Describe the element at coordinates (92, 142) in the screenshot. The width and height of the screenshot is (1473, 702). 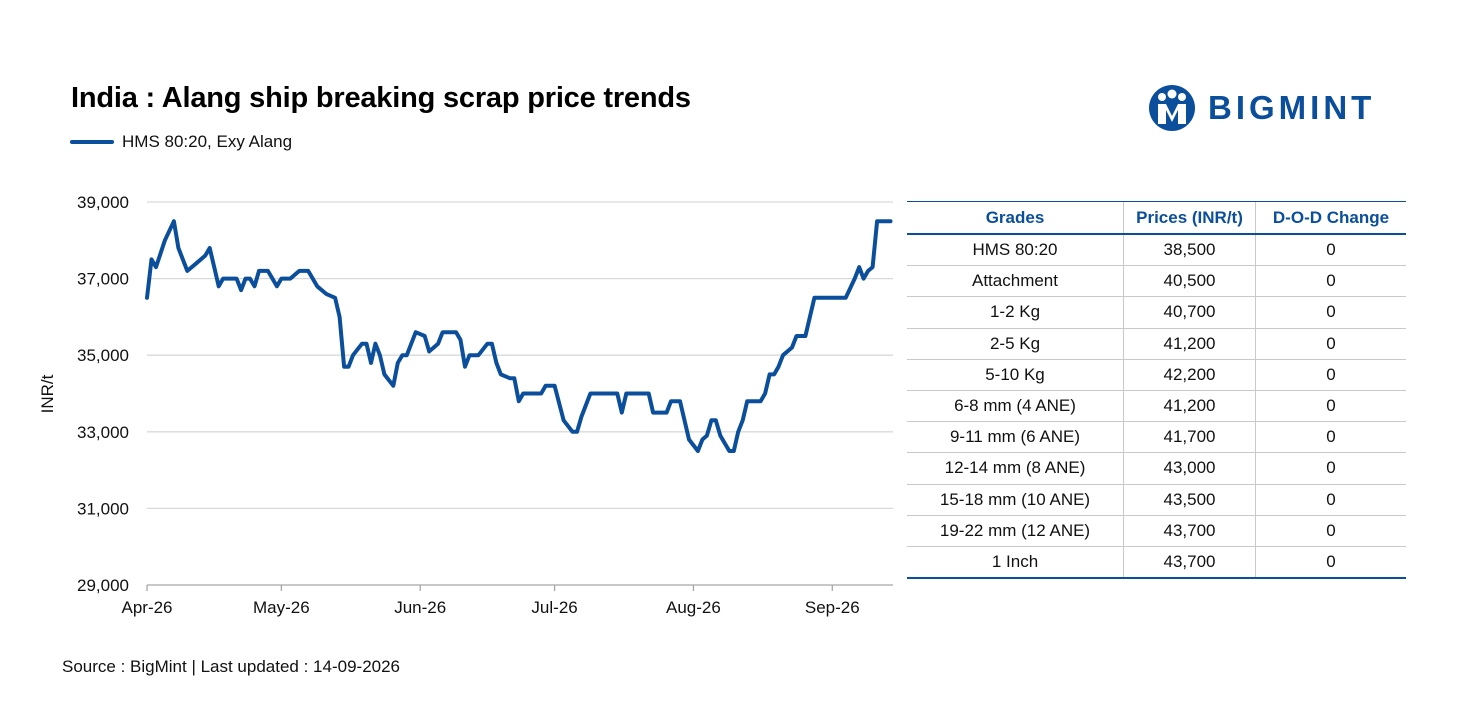
I see `legend-swatch` at that location.